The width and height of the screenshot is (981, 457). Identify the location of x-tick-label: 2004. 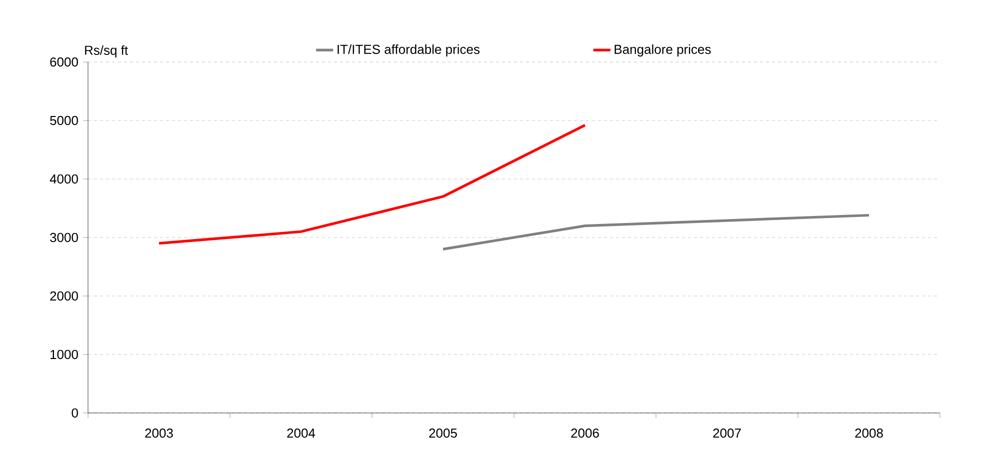
(301, 433).